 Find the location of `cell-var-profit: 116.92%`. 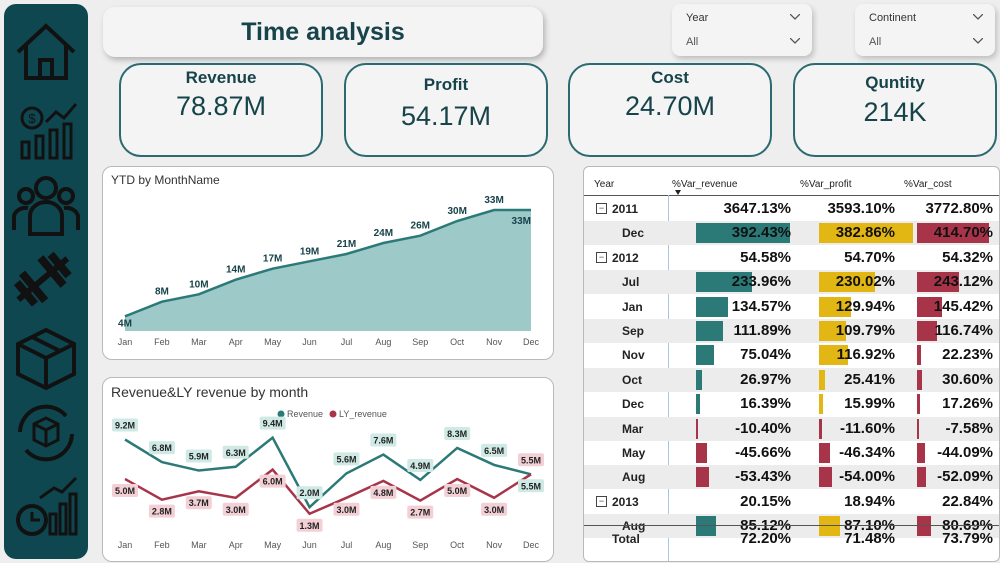

cell-var-profit: 116.92% is located at coordinates (865, 355).